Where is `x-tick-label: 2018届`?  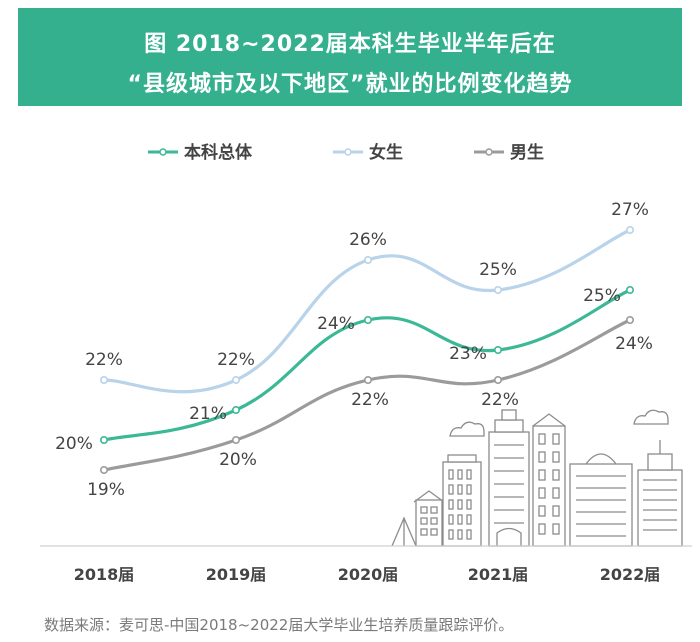 x-tick-label: 2018届 is located at coordinates (104, 574).